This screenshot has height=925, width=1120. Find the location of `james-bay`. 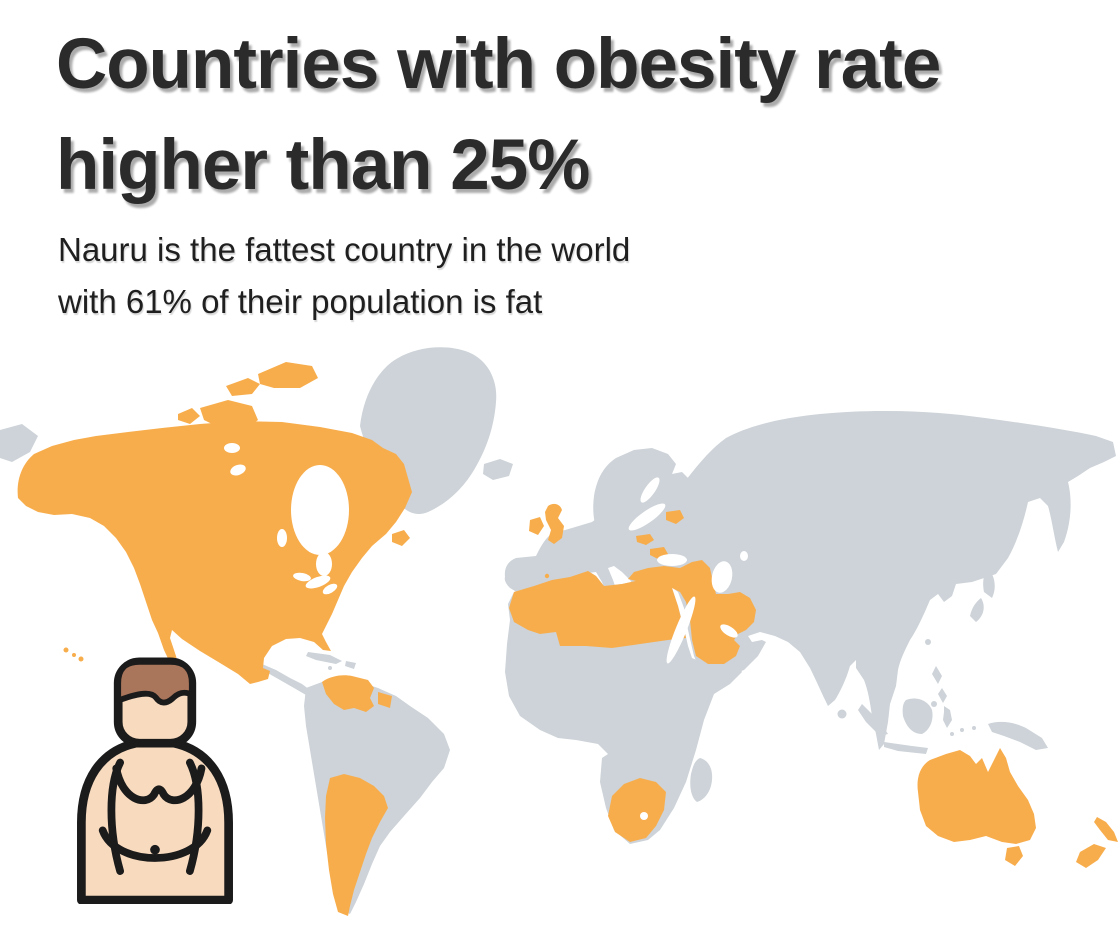

james-bay is located at coordinates (324, 564).